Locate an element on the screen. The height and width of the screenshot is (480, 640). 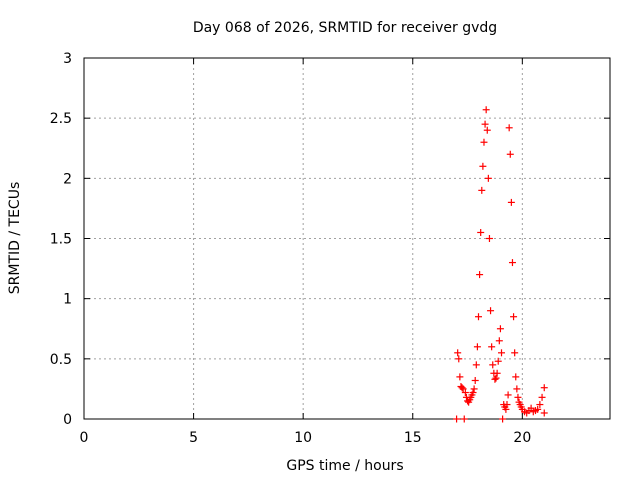
x-axis-label: GPS time / hours is located at coordinates (344, 466).